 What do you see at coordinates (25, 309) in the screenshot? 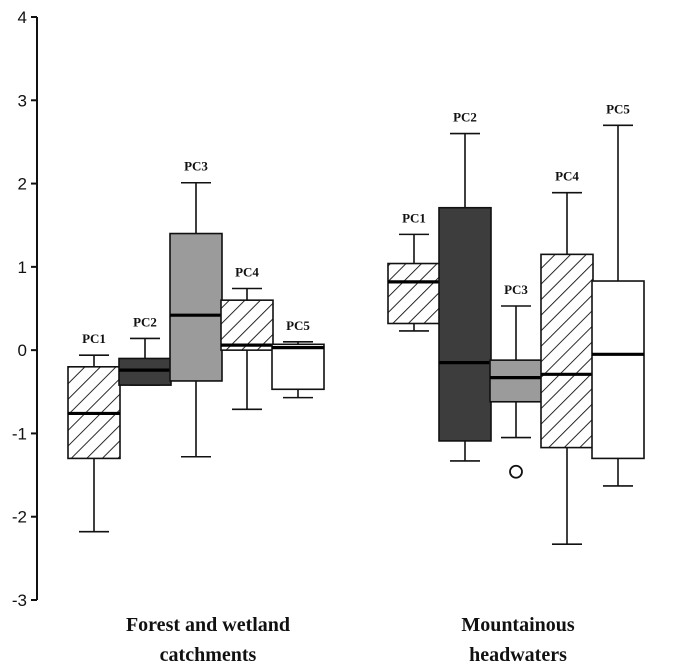
I see `y-axis: -3 -2 -1 0 1 2 3 4` at bounding box center [25, 309].